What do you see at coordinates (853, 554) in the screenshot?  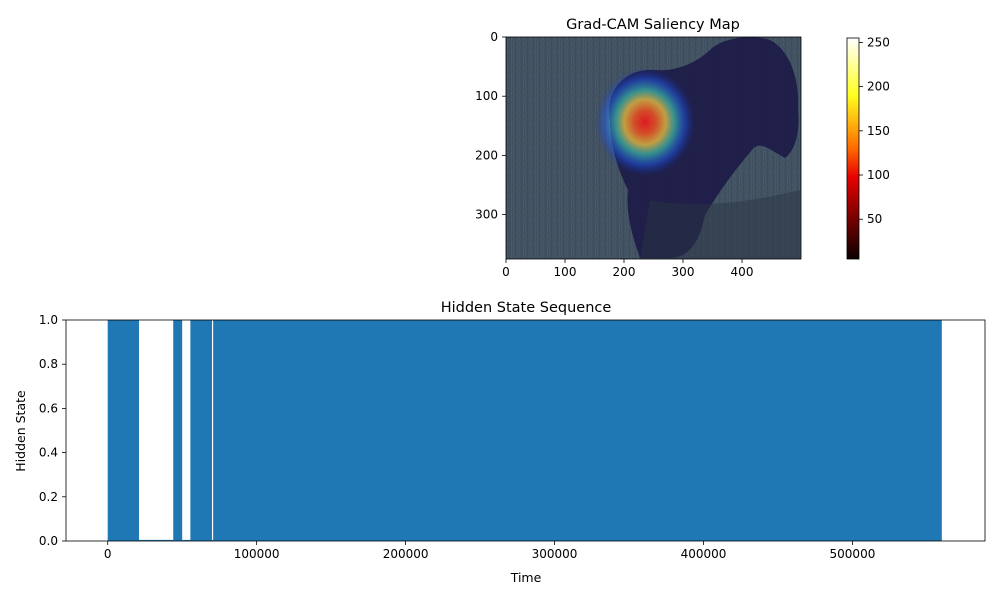 I see `sequence-x-tick-label: 500000` at bounding box center [853, 554].